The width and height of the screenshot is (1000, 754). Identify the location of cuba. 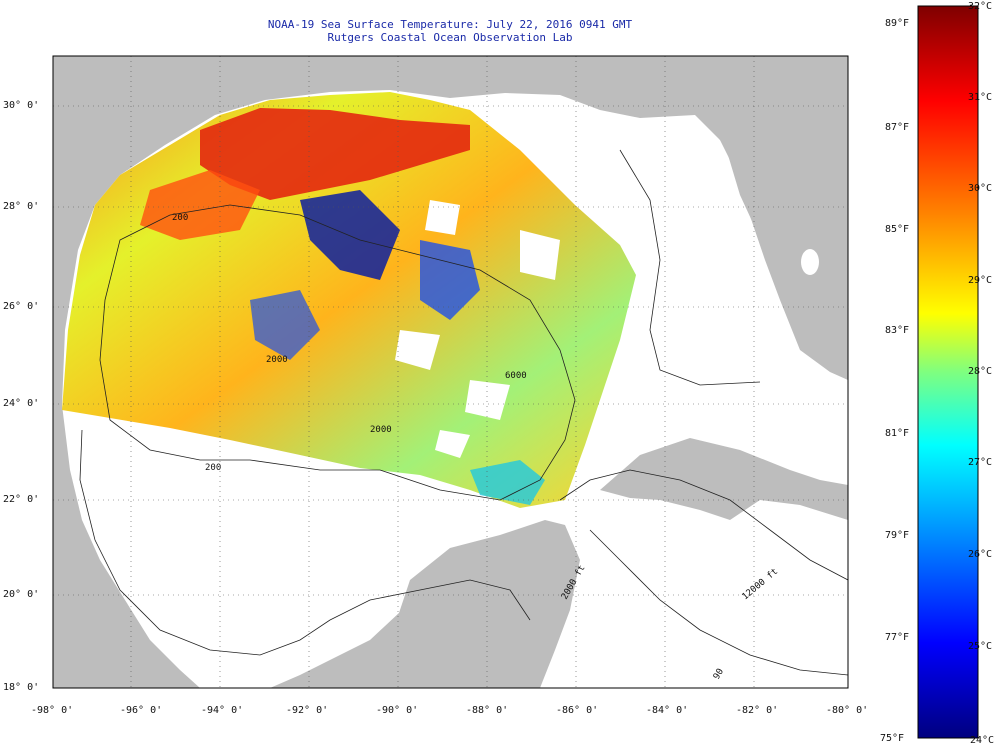
(724, 479).